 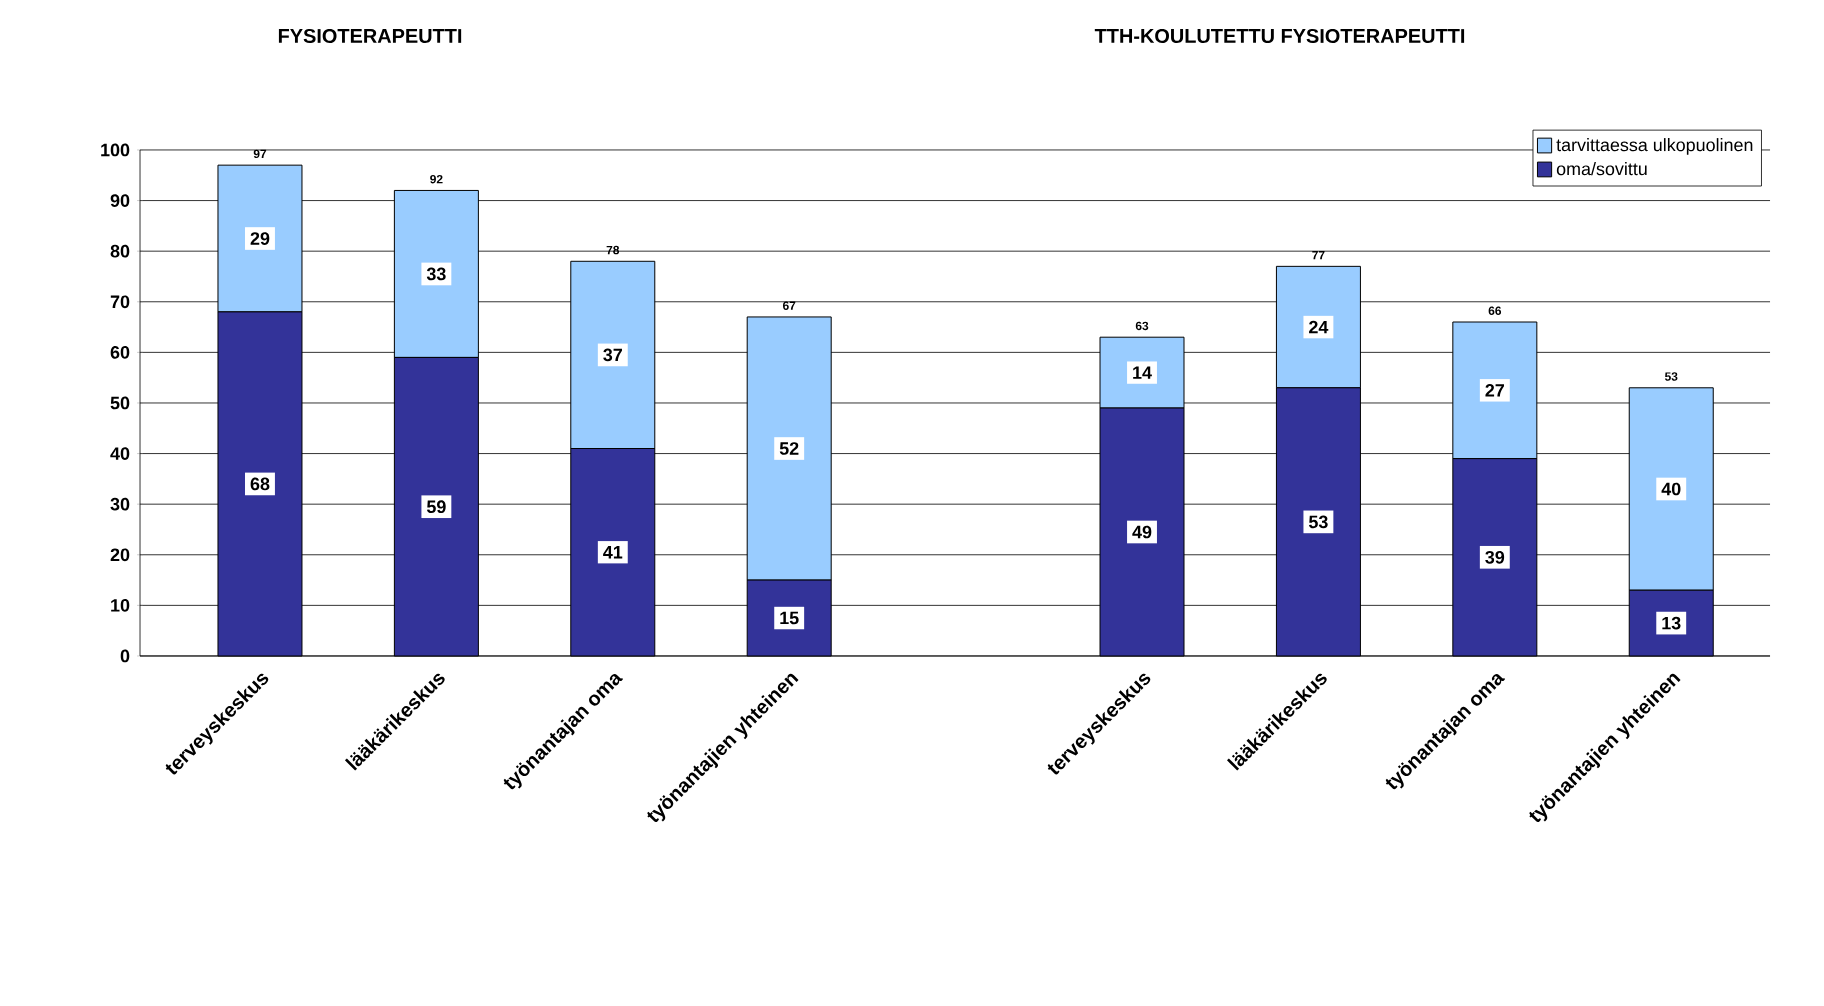 What do you see at coordinates (125, 656) in the screenshot?
I see `y-tick-label: 0` at bounding box center [125, 656].